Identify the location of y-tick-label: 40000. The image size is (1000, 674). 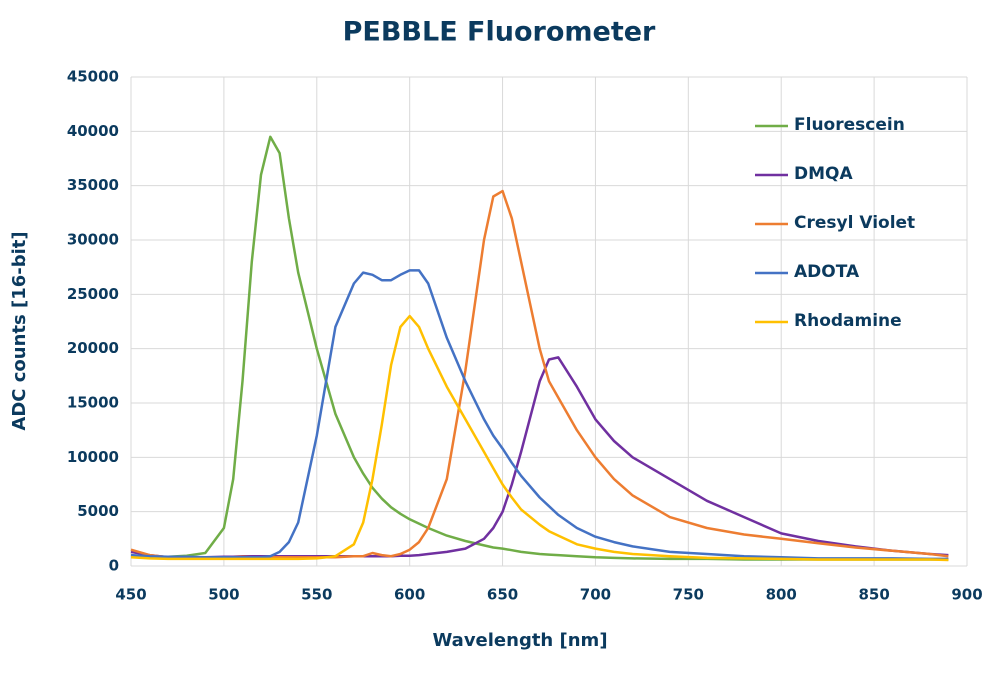
(93, 131).